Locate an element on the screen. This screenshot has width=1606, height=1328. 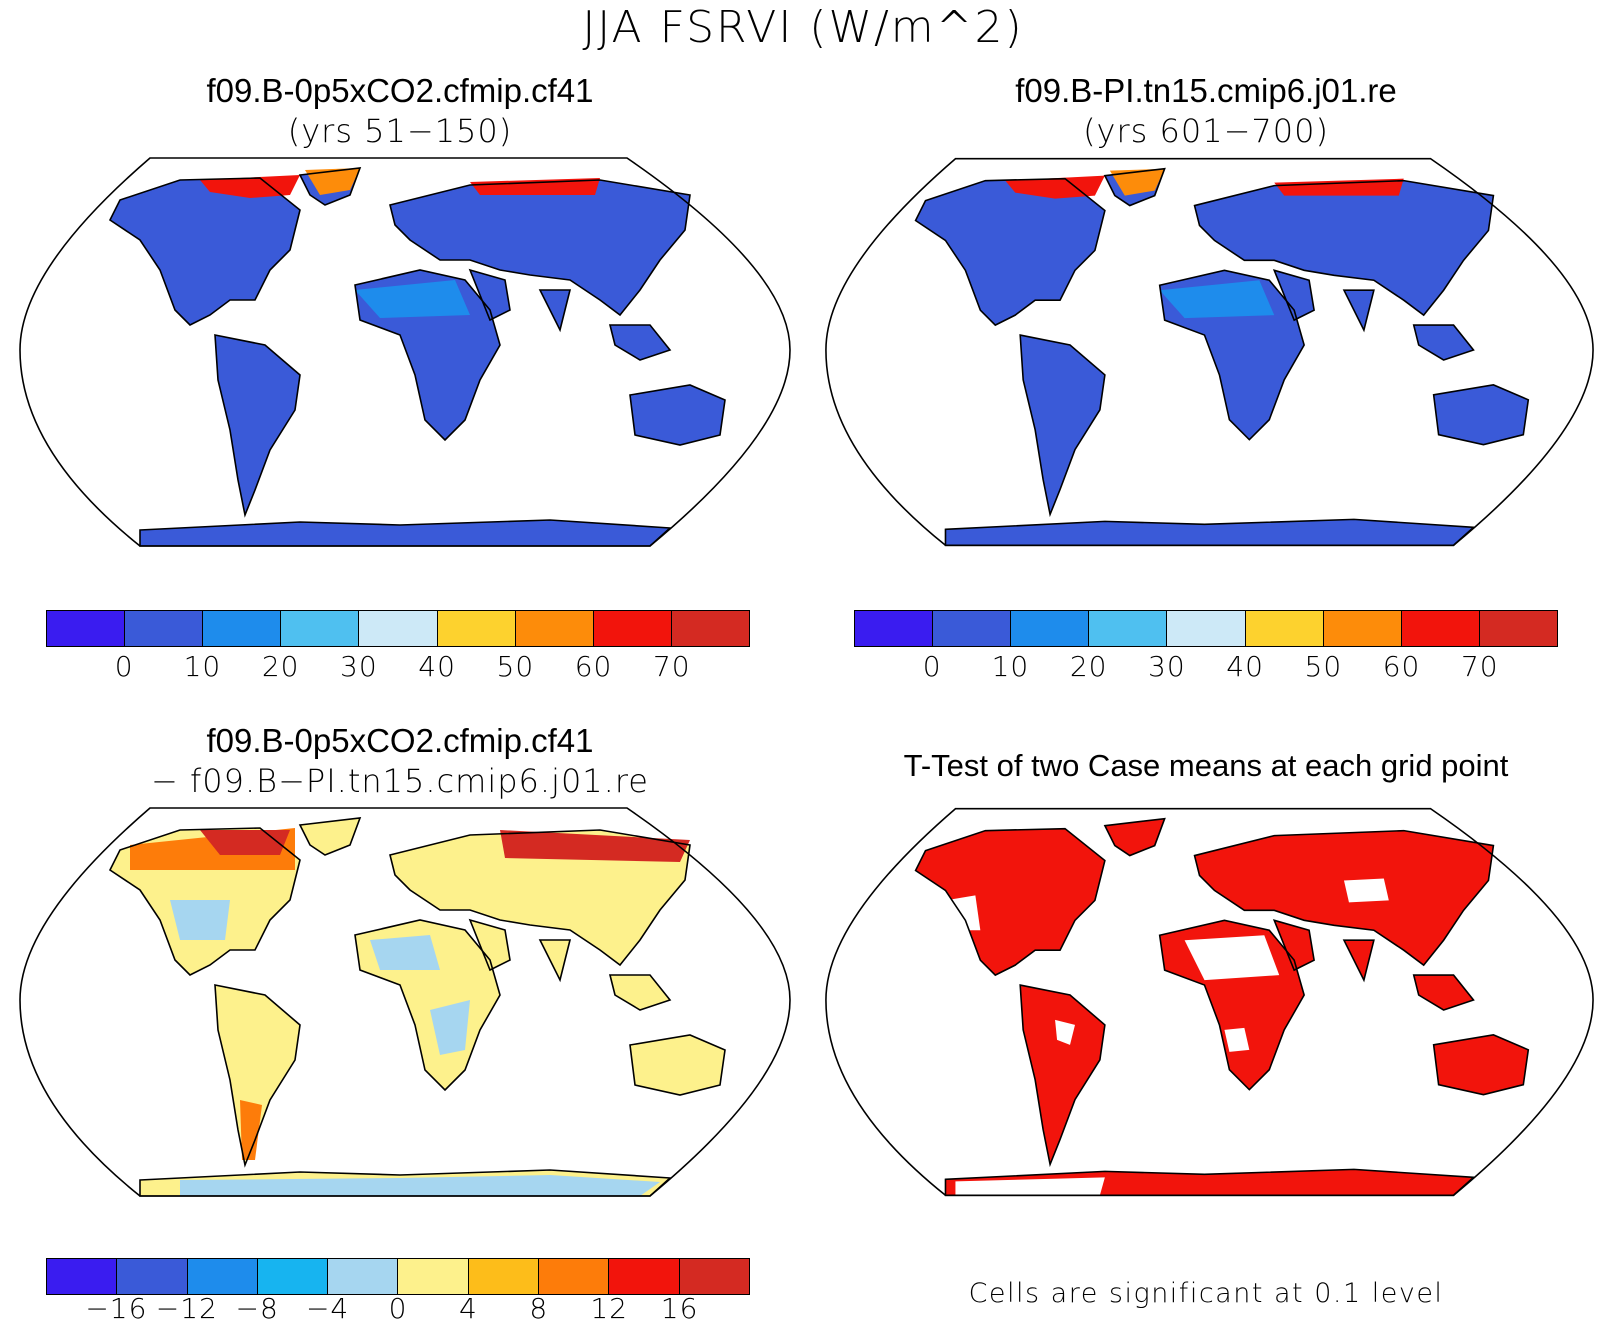
colorbar-case2 is located at coordinates (1206, 628).